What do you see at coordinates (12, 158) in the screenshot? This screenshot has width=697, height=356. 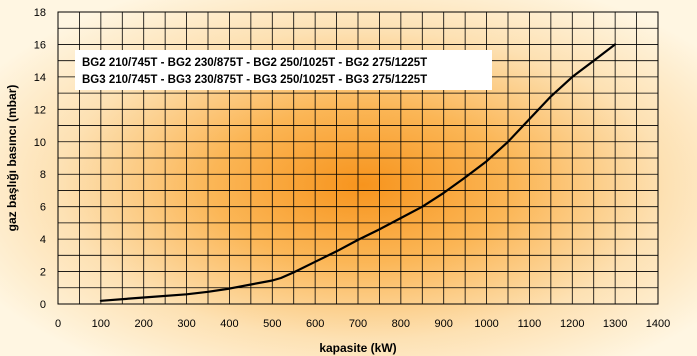 I see `y-axis-title: gaz başlığı basıncı (mbar)` at bounding box center [12, 158].